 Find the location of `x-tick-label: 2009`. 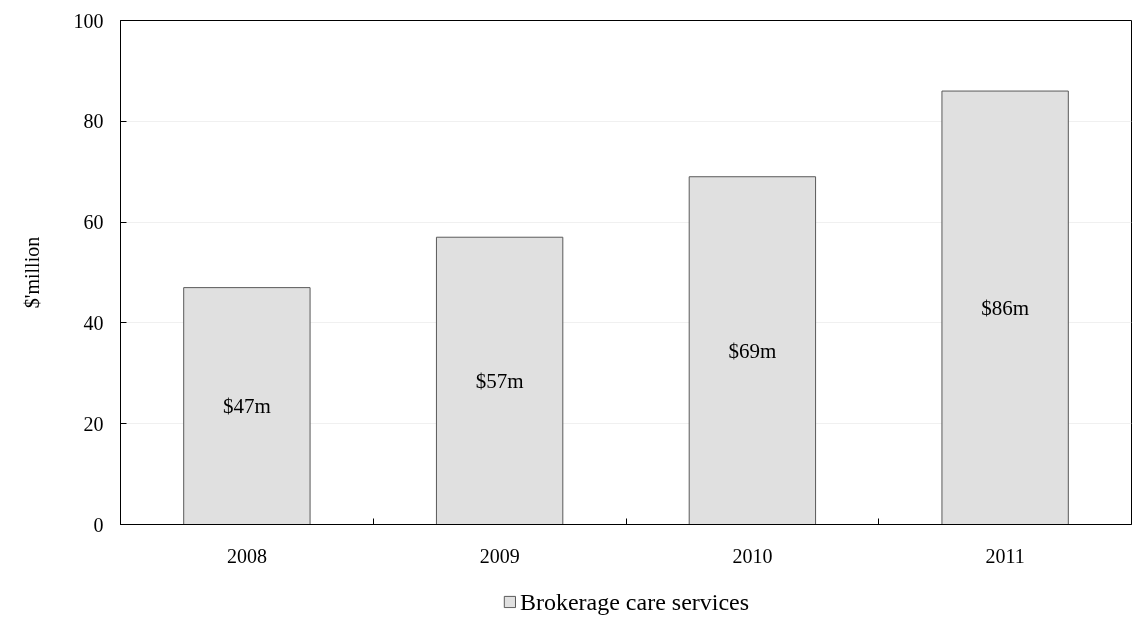

x-tick-label: 2009 is located at coordinates (499, 555).